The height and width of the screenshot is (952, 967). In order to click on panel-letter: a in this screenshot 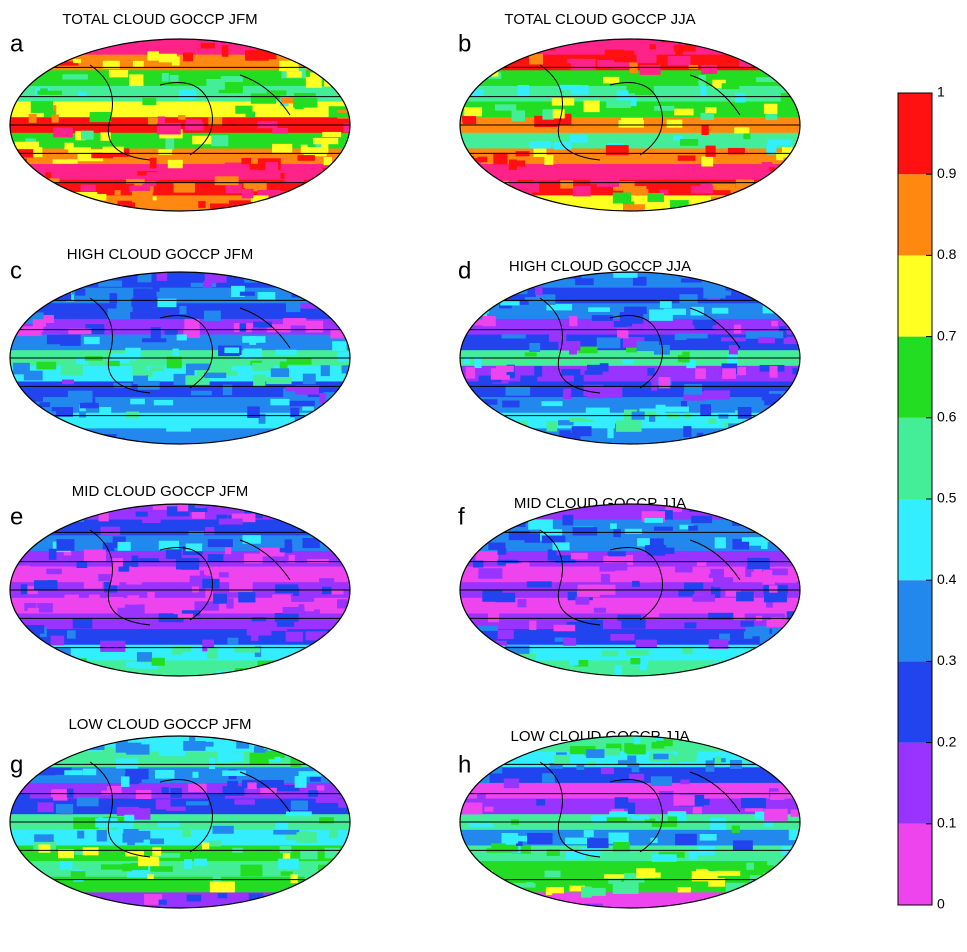, I will do `click(17, 43)`.